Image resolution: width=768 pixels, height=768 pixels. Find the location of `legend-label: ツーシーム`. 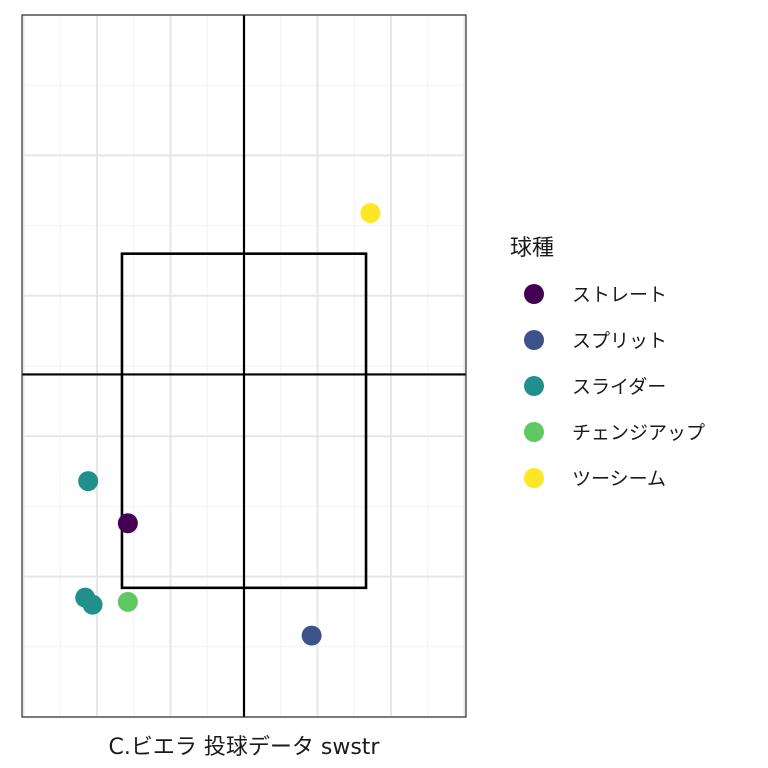

legend-label: ツーシーム is located at coordinates (619, 479).